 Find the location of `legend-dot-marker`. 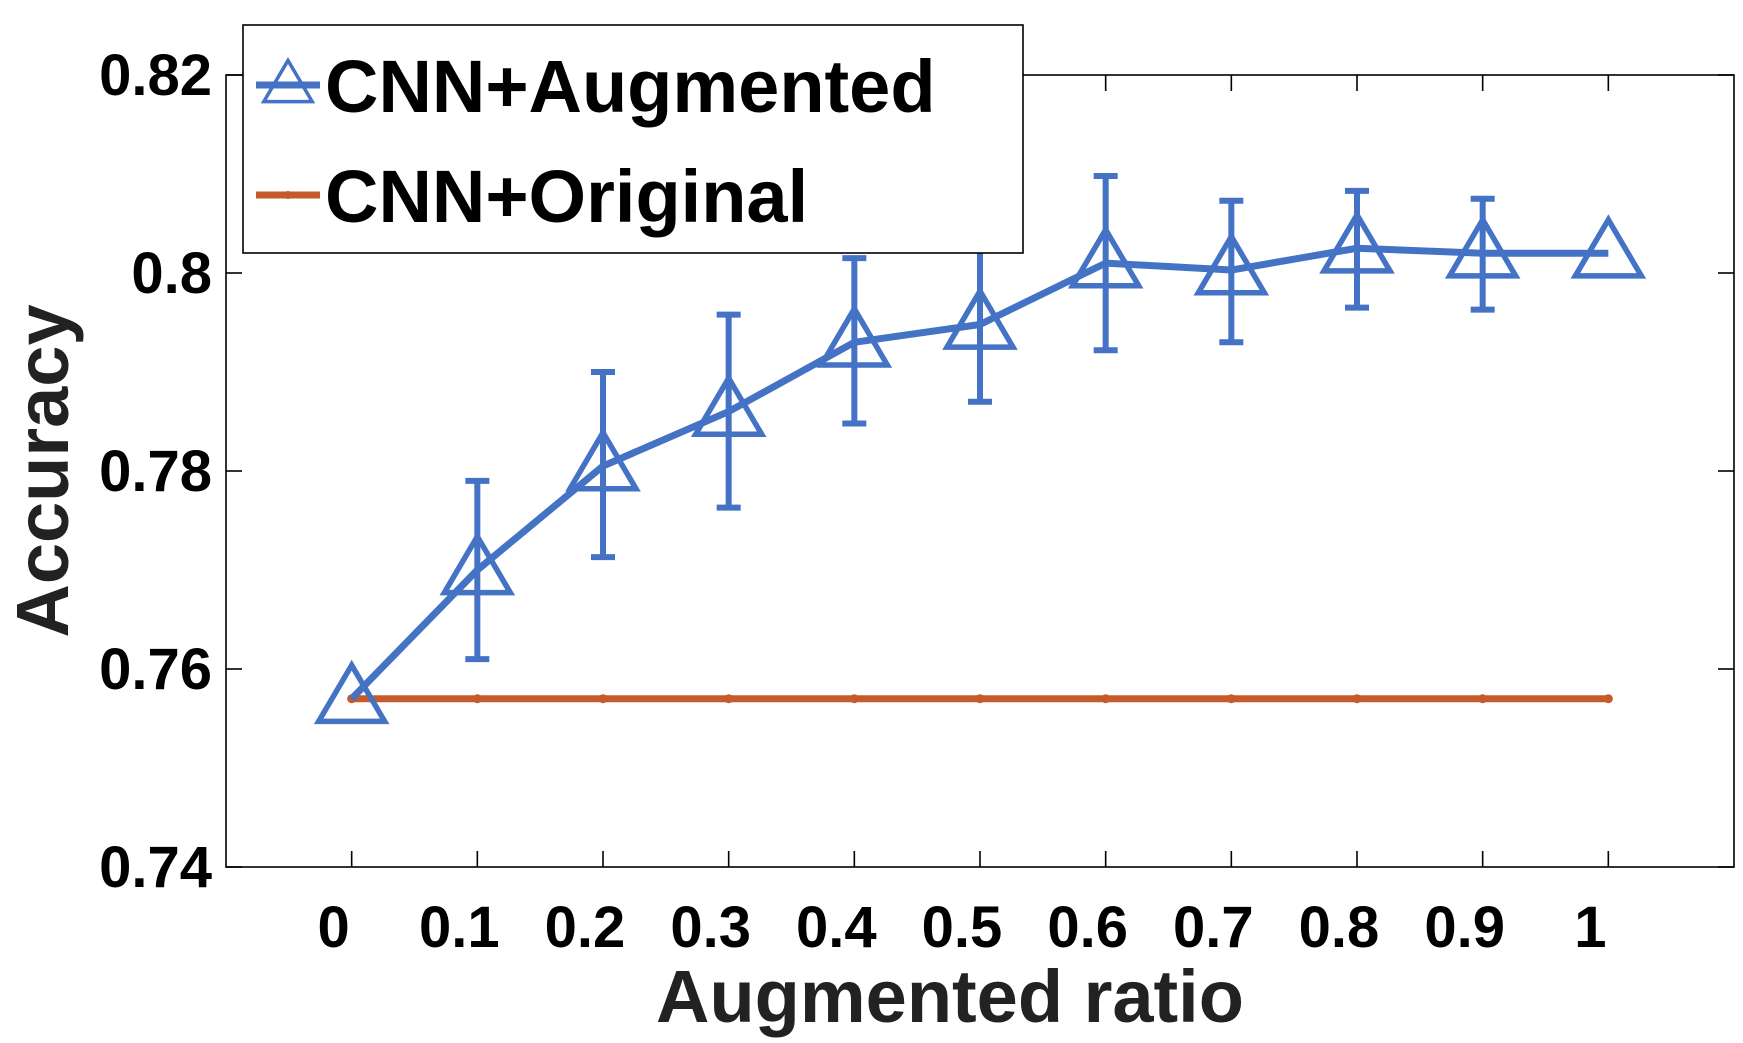

legend-dot-marker is located at coordinates (288, 195).